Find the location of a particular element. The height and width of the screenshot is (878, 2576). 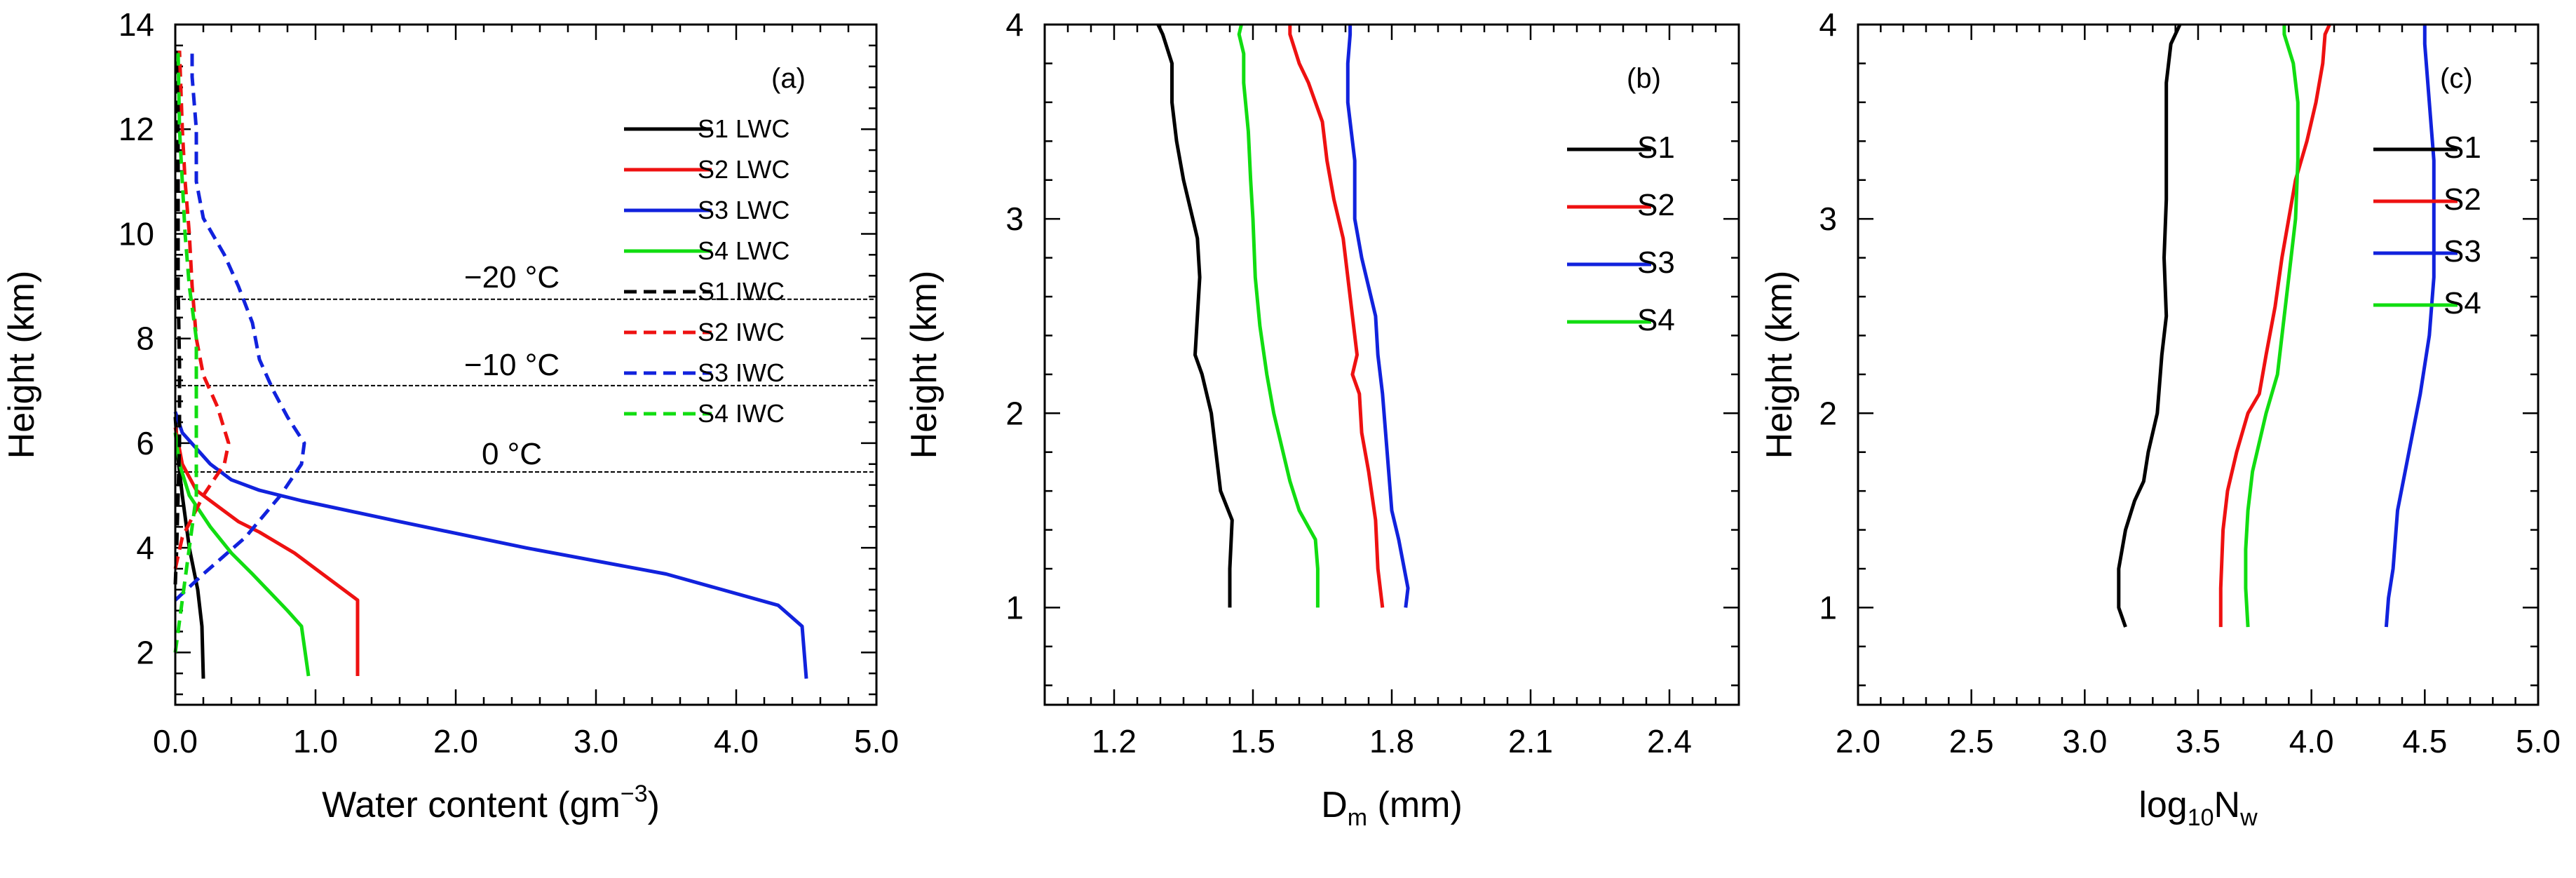

panel-c-y-axis-title: Height (km) is located at coordinates (1779, 365).